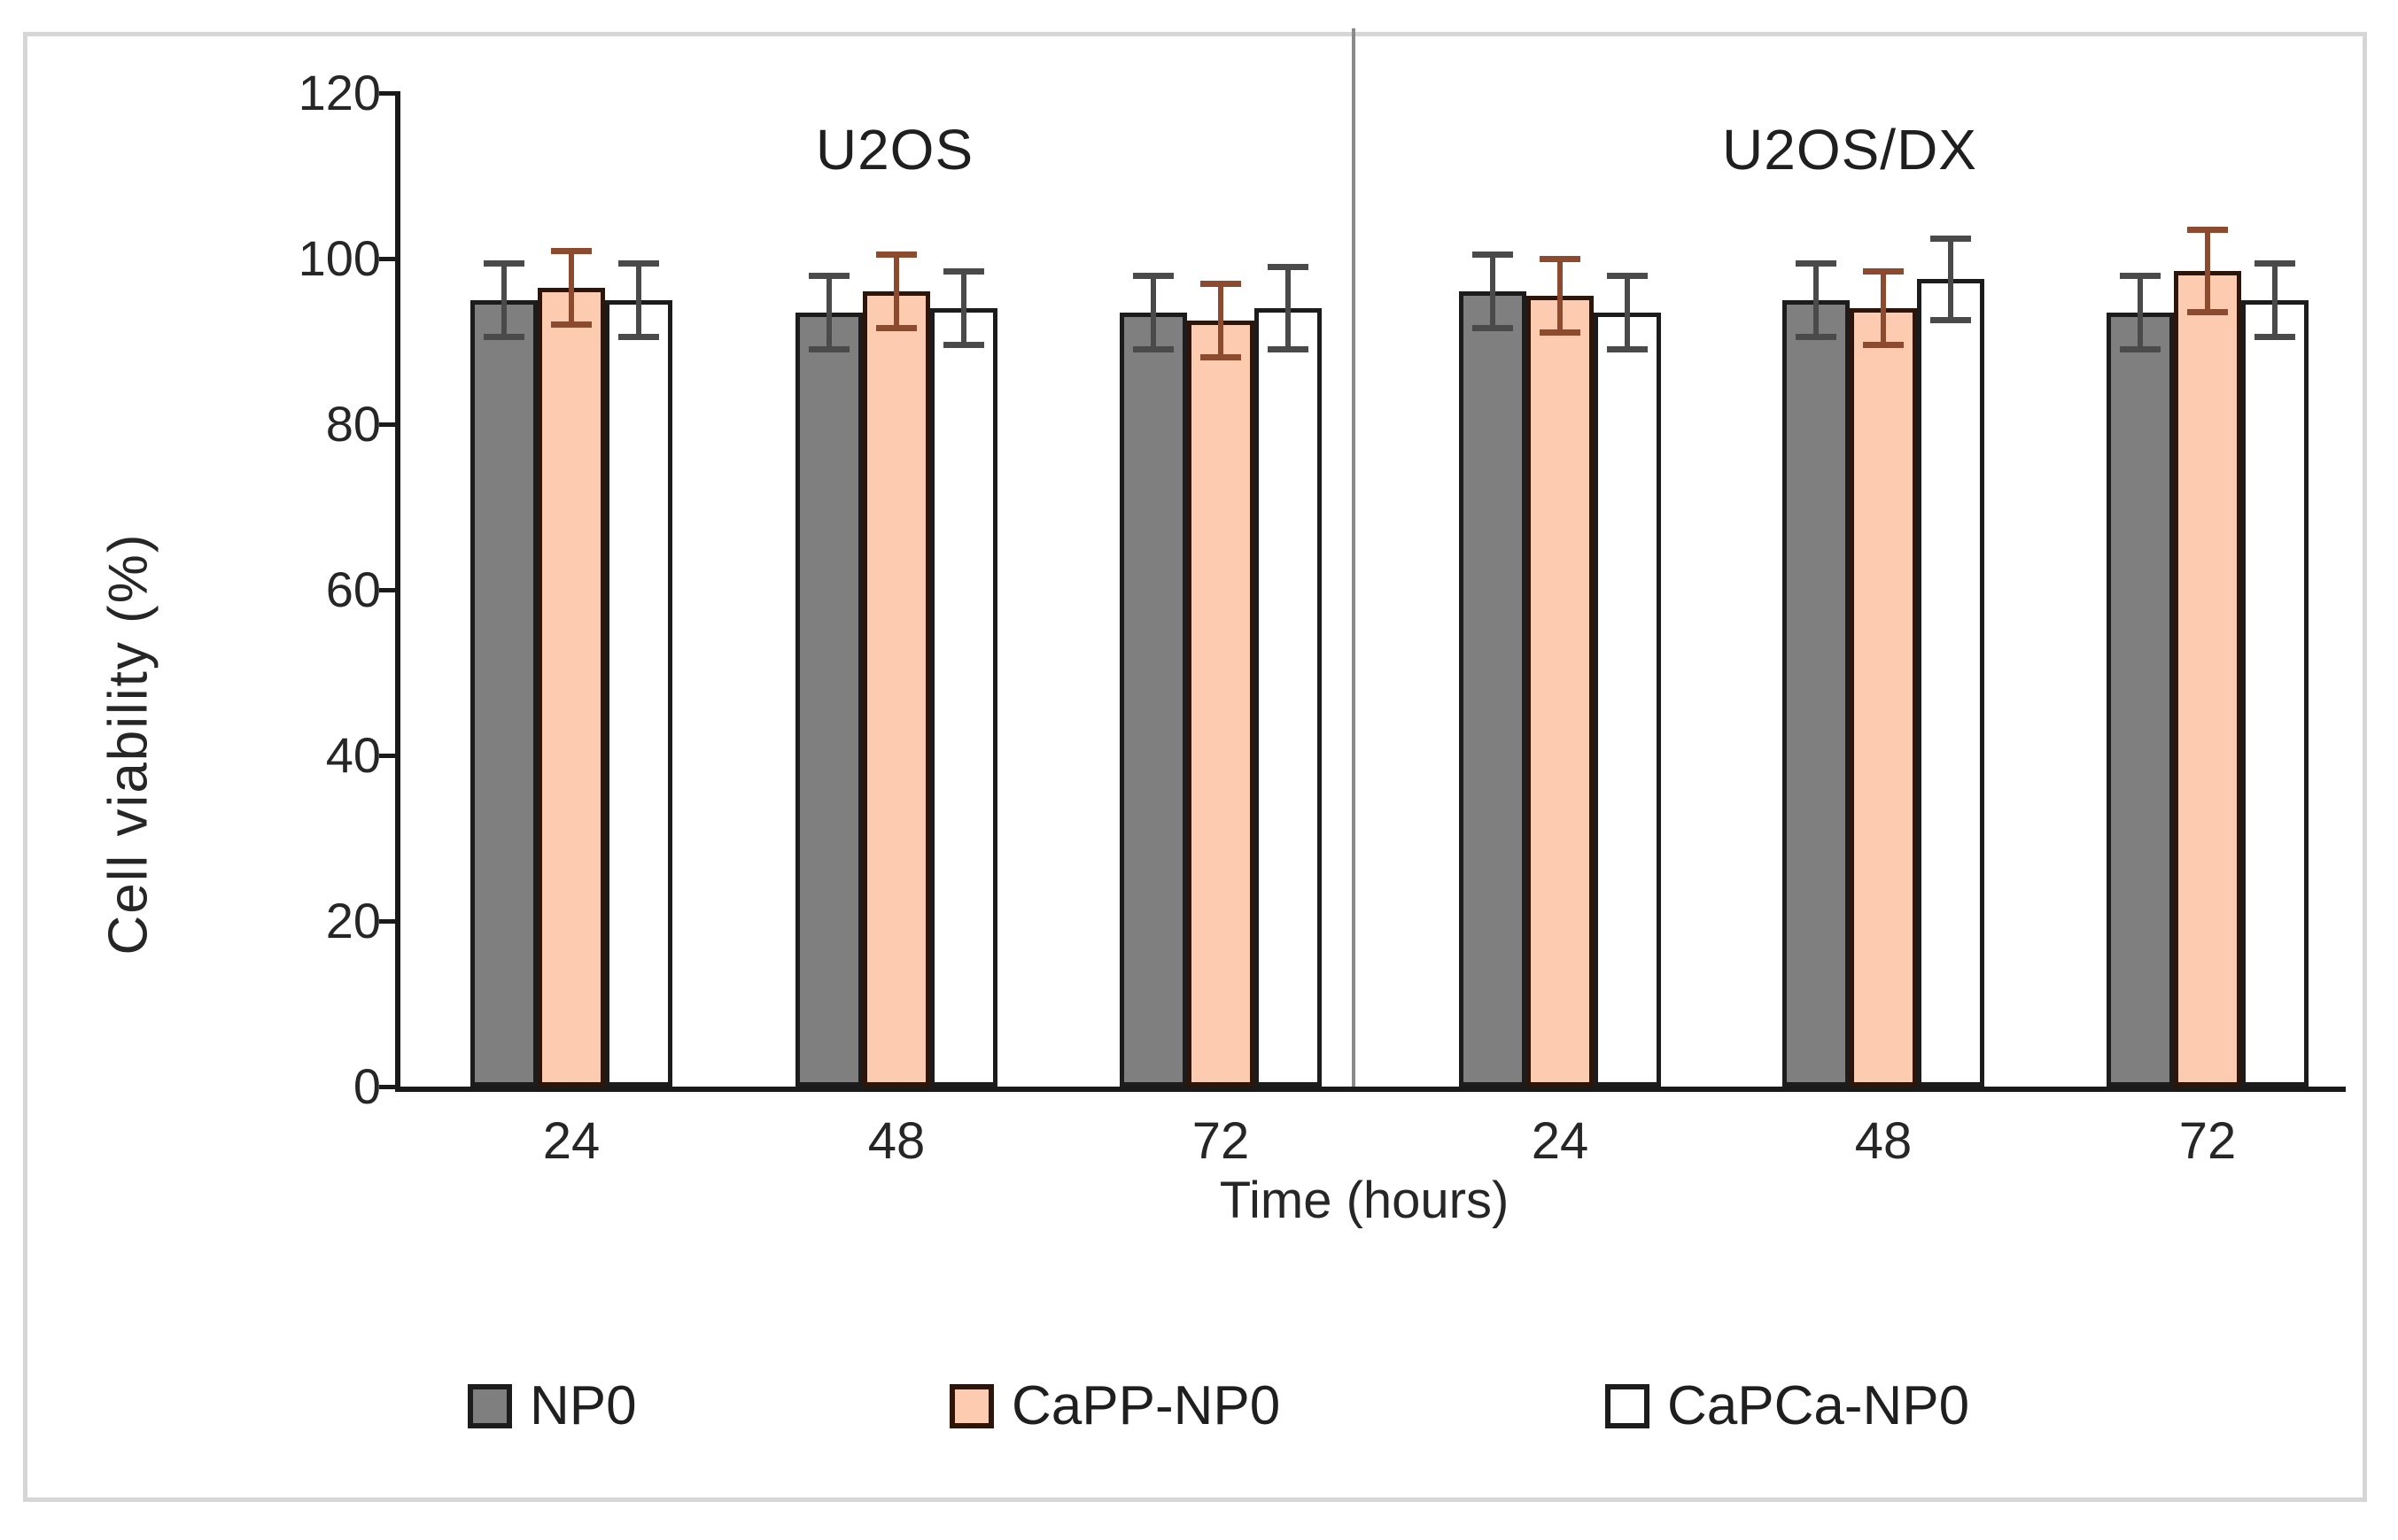  I want to click on y-tick-label: 60, so click(353, 589).